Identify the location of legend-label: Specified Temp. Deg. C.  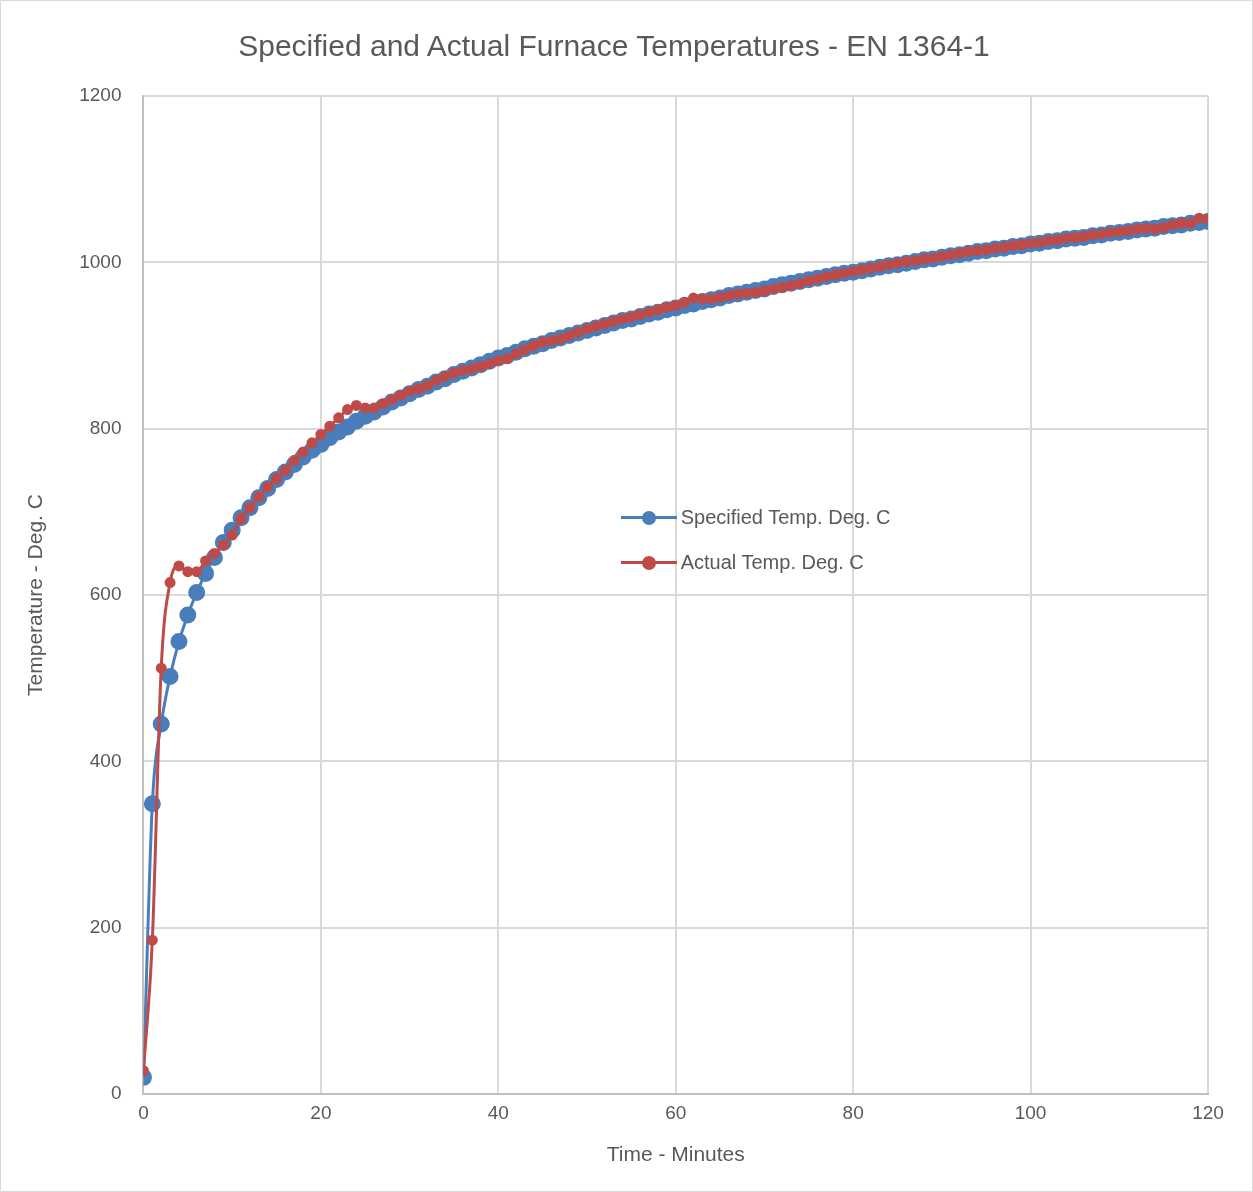
(785, 517).